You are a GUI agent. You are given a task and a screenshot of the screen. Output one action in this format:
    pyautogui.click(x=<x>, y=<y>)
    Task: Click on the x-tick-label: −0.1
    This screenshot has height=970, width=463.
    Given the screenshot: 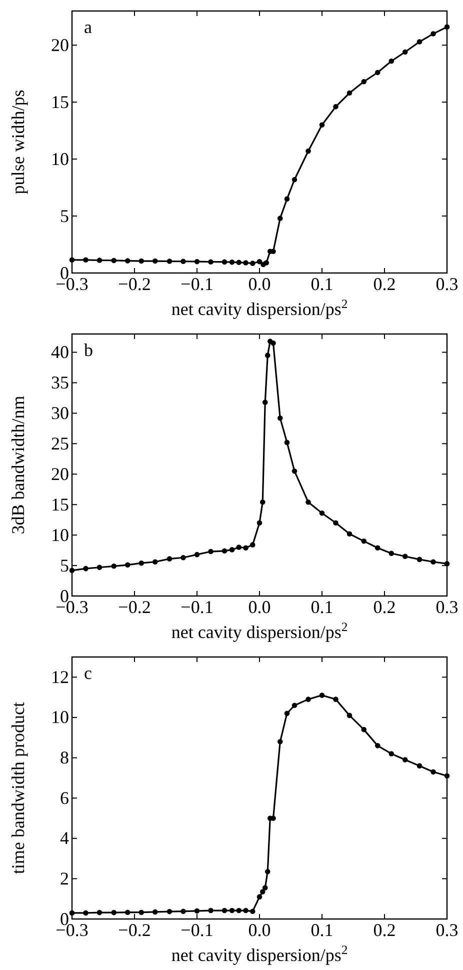 What is the action you would take?
    pyautogui.click(x=197, y=284)
    